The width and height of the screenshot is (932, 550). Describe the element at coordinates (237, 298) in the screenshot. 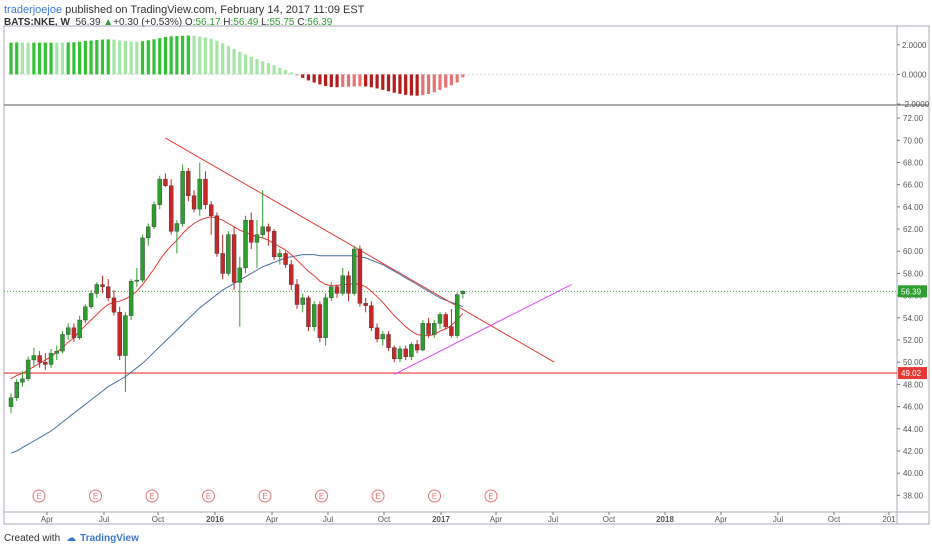

I see `fast-moving-average-line` at that location.